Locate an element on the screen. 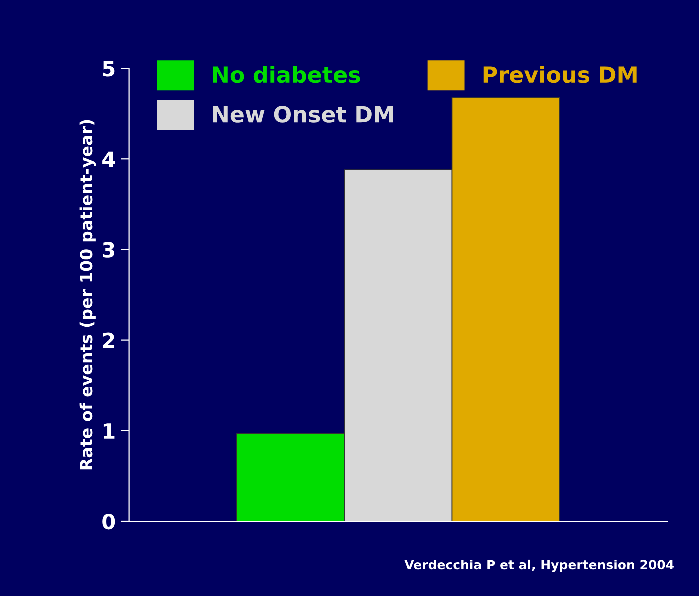 This screenshot has width=699, height=596. legend-label: New Onset DM is located at coordinates (303, 114).